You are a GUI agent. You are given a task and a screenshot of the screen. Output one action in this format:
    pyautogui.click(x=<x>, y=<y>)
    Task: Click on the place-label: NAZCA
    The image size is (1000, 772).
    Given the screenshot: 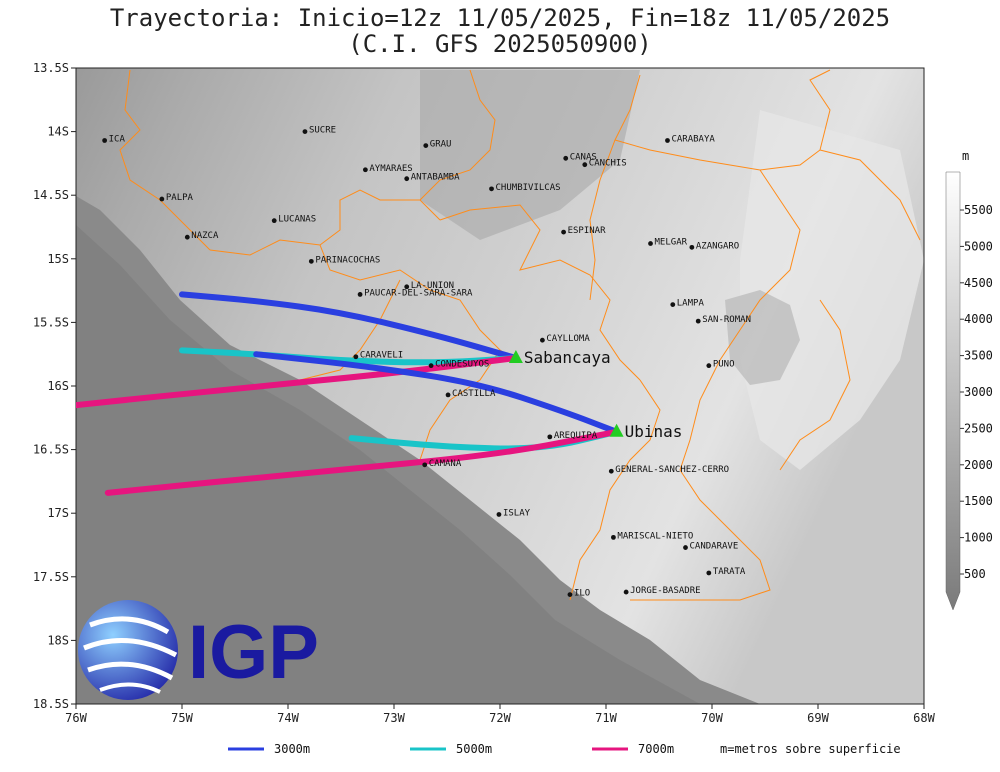 What is the action you would take?
    pyautogui.click(x=205, y=236)
    